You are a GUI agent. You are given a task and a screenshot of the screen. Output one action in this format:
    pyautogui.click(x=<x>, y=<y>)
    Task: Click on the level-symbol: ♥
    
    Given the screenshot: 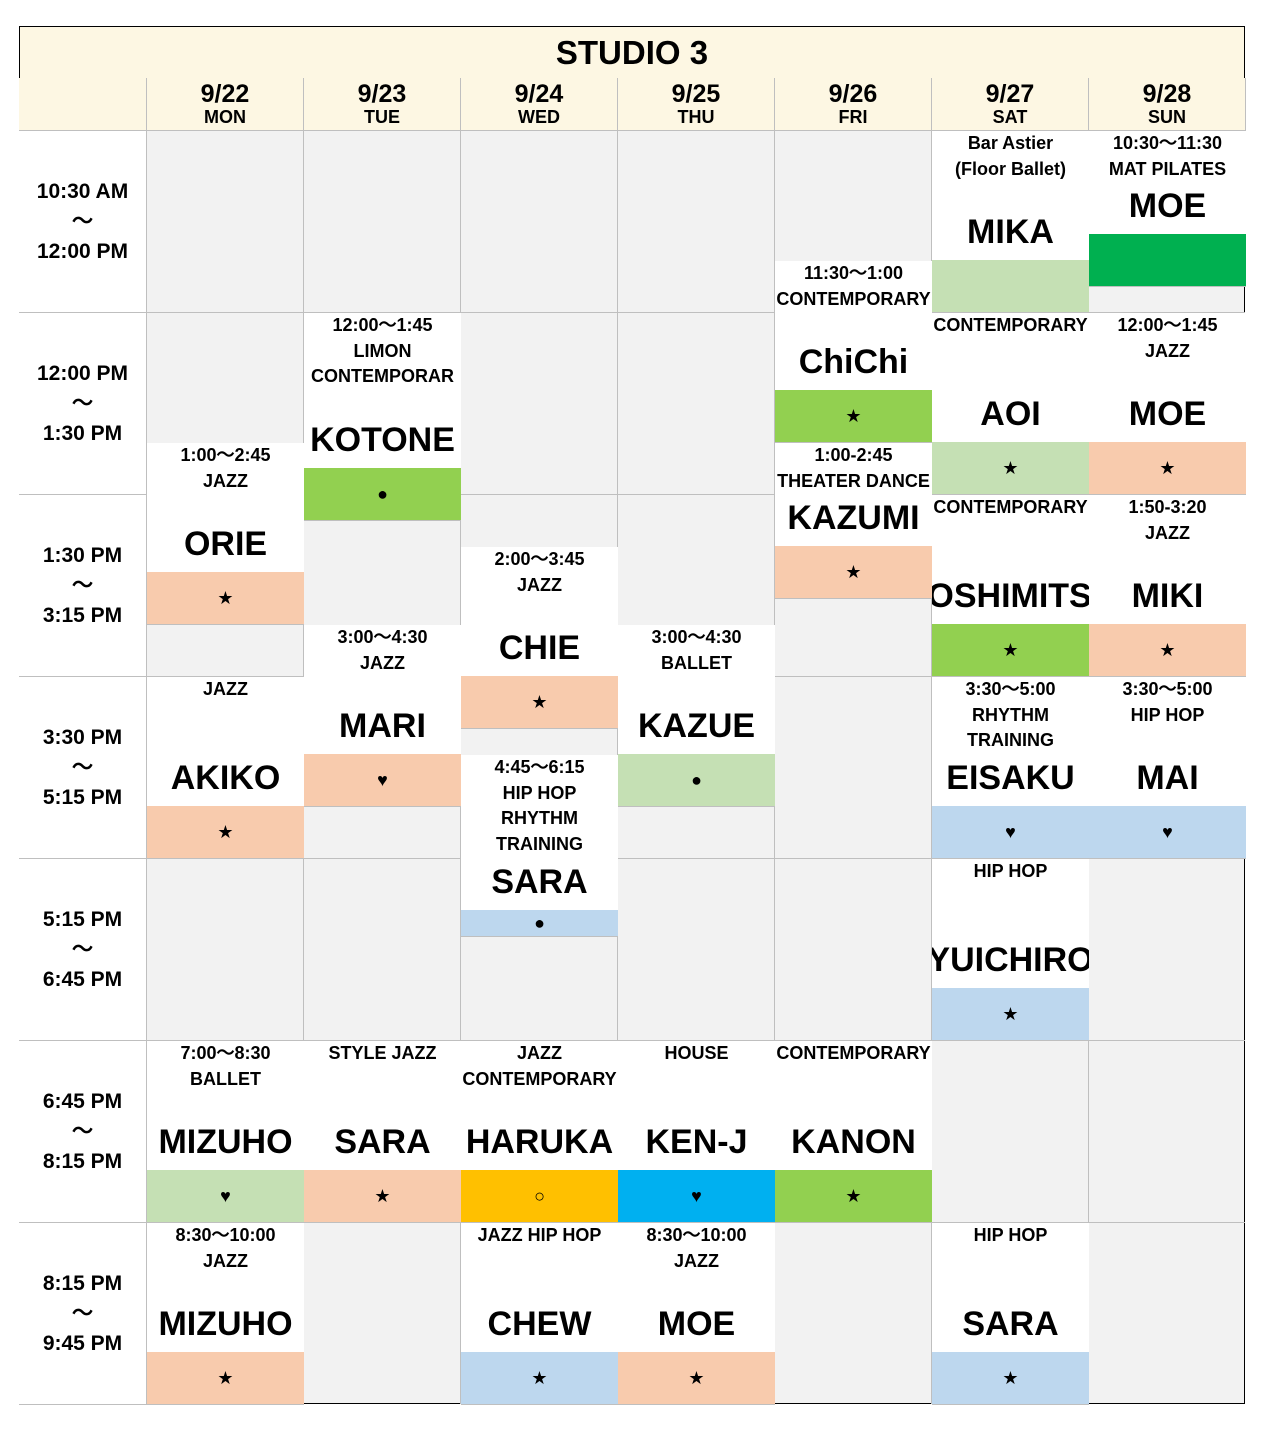 What is the action you would take?
    pyautogui.click(x=1010, y=831)
    